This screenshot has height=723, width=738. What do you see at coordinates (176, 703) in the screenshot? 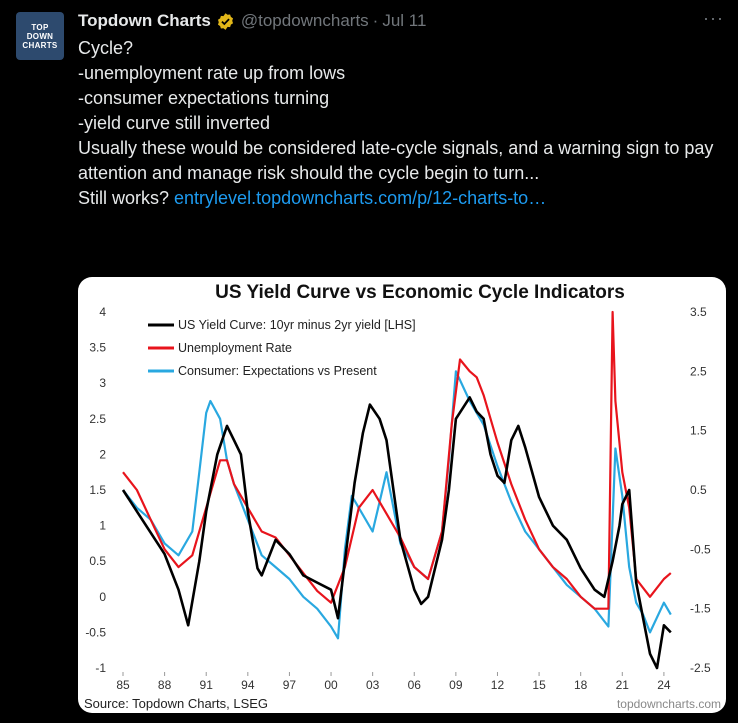
I see `chart-source: Source: Topdown Charts, LSEG` at bounding box center [176, 703].